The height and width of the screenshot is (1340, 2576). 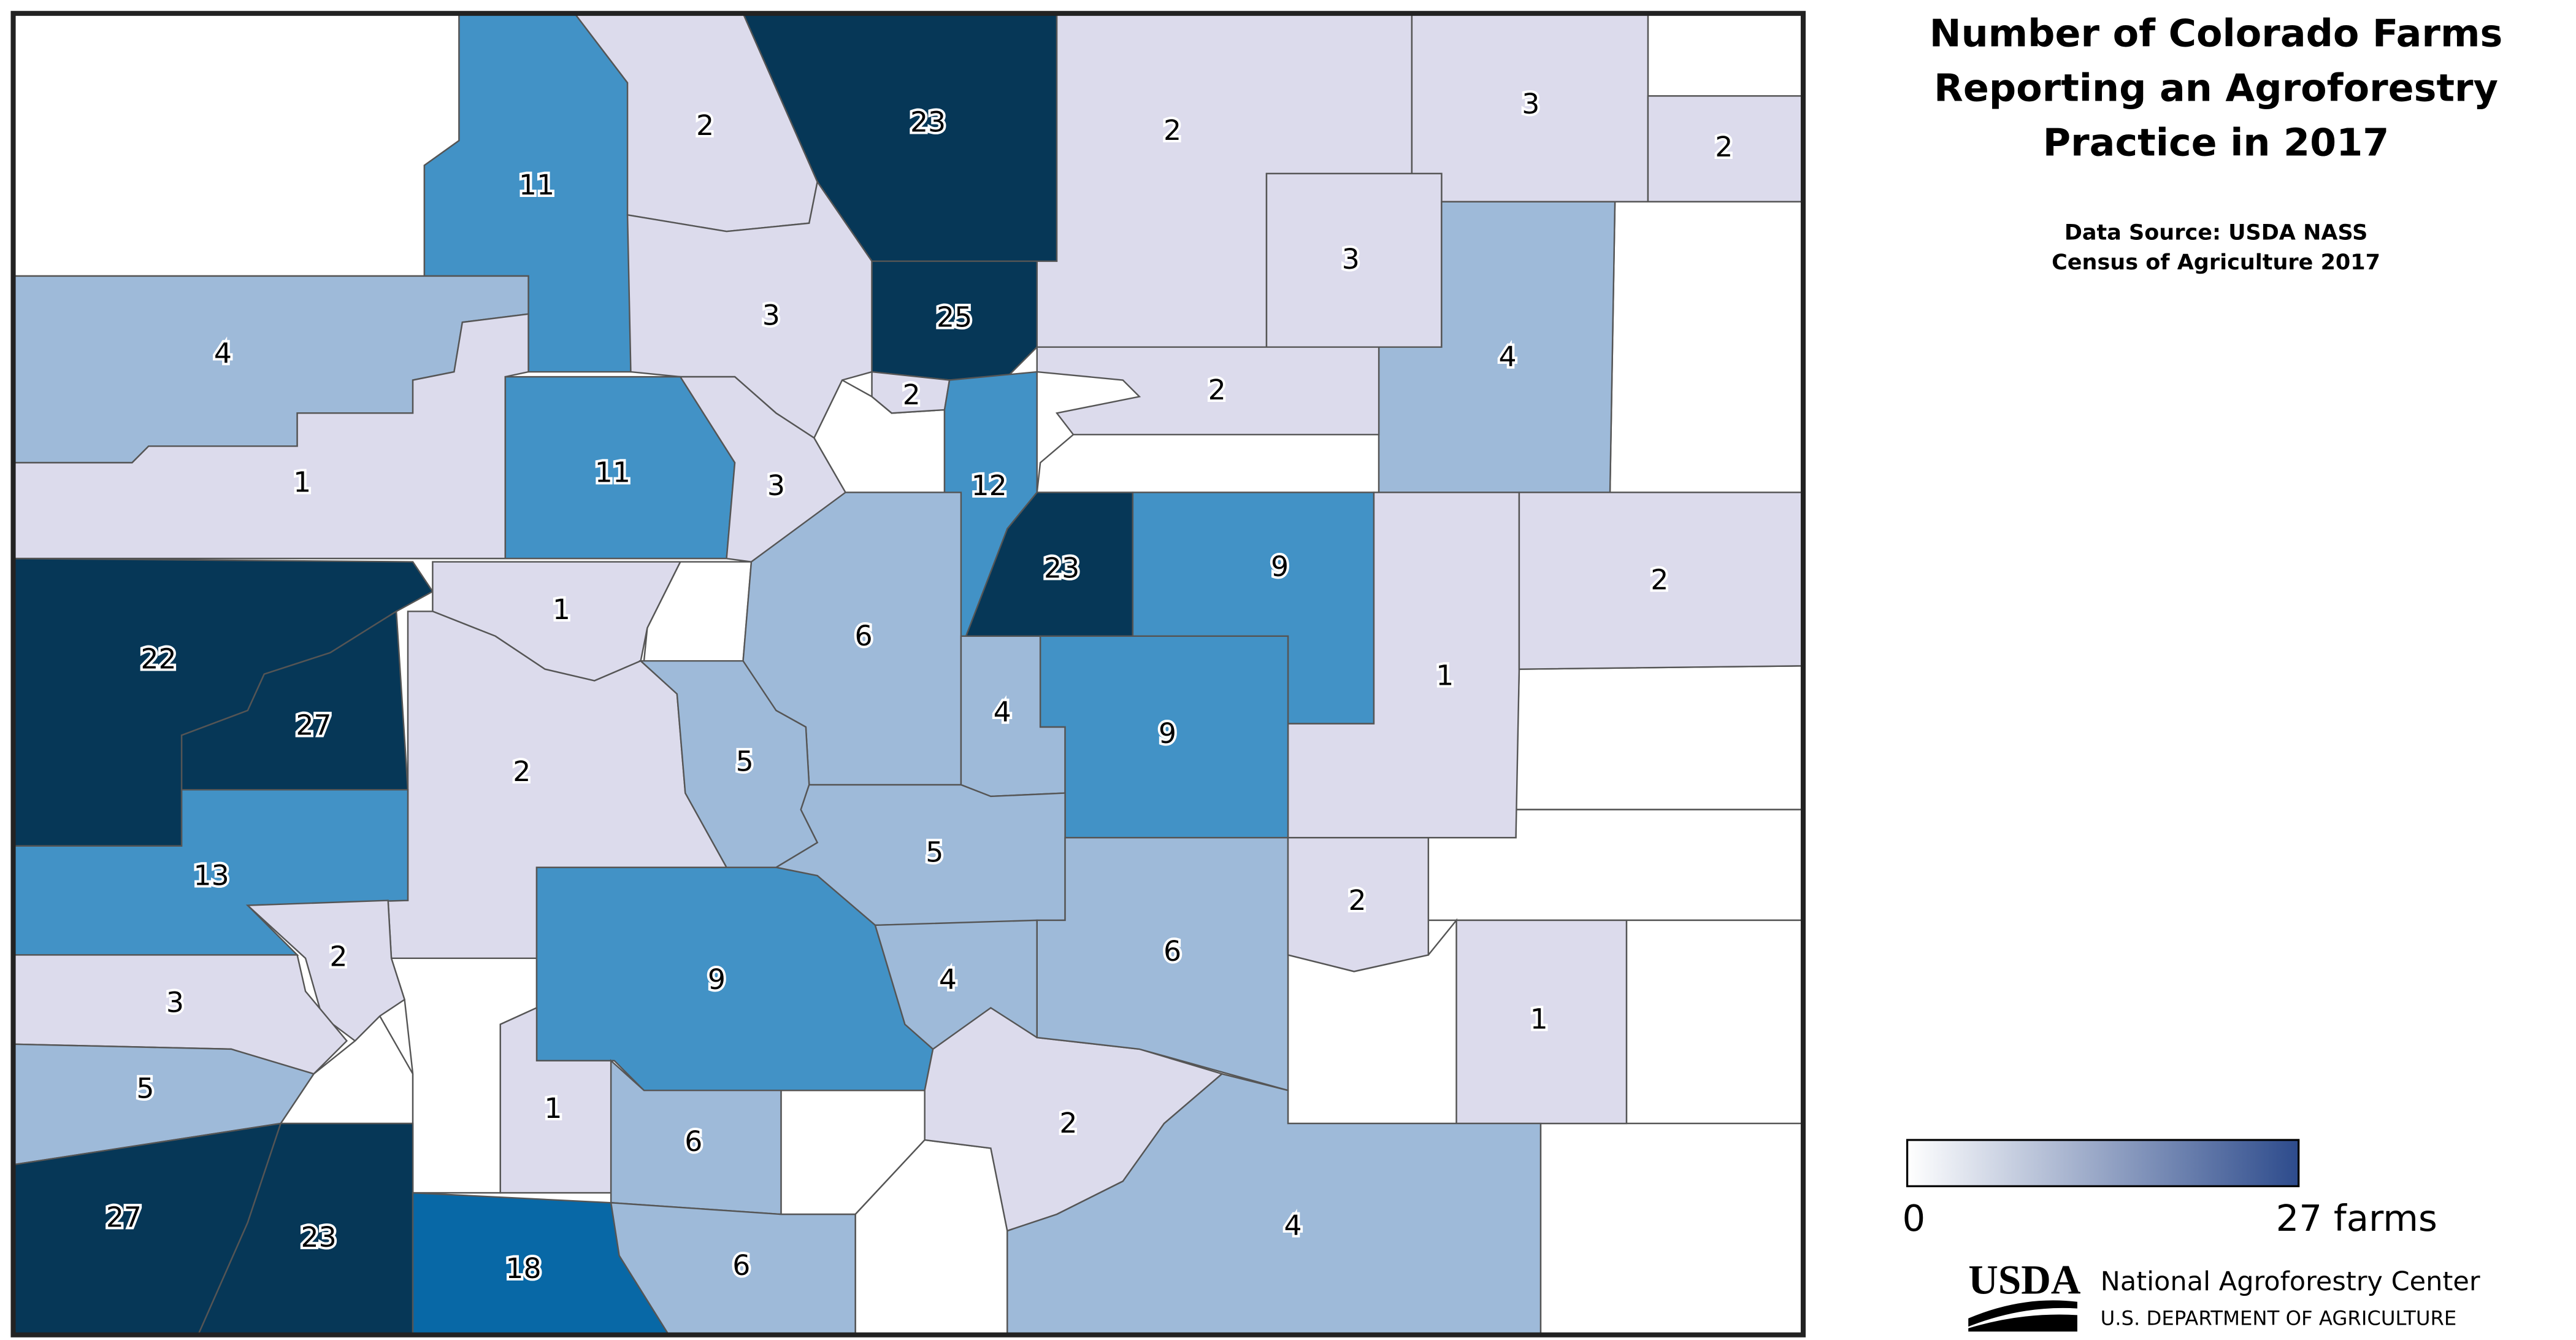 I want to click on source-line: Census of Agriculture 2017, so click(x=2216, y=262).